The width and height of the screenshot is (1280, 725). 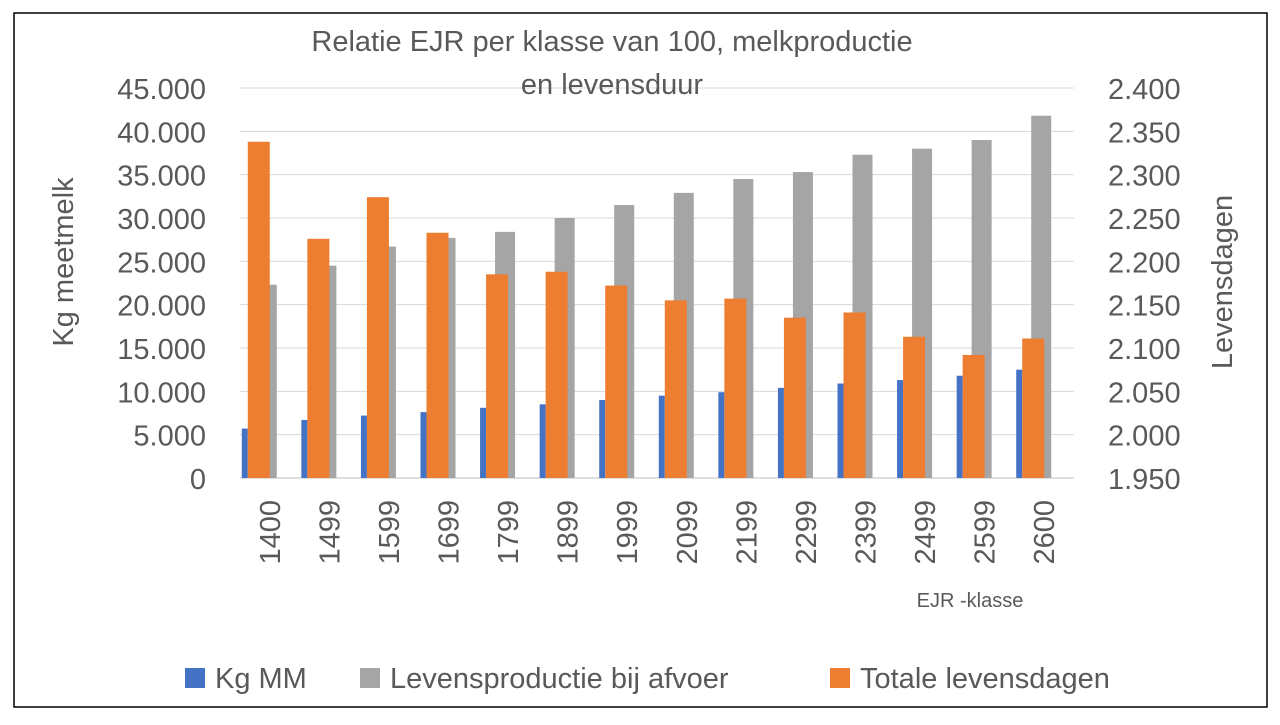 What do you see at coordinates (161, 177) in the screenshot?
I see `y-tick-label: 35.000` at bounding box center [161, 177].